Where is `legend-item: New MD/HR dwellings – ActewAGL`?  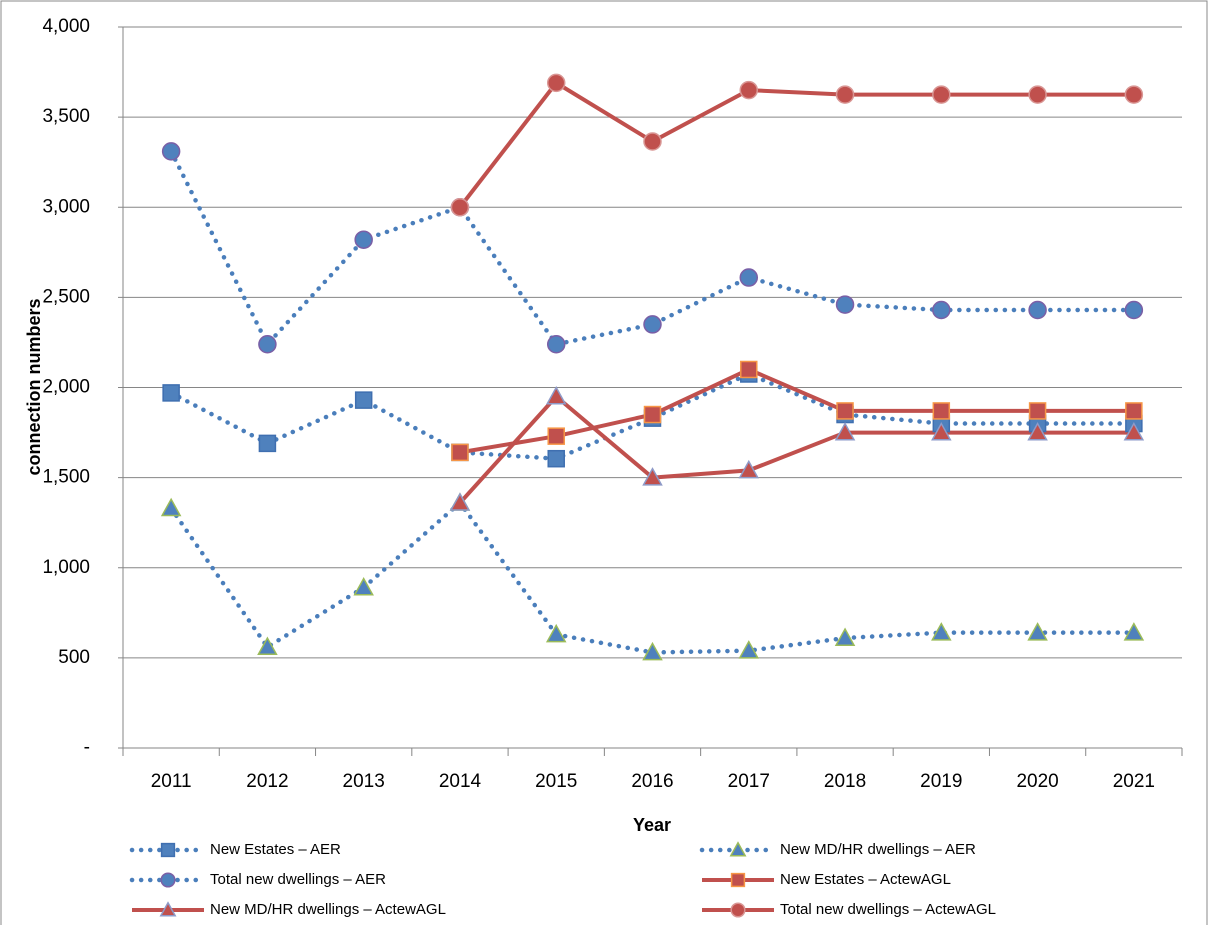
legend-item: New MD/HR dwellings – ActewAGL is located at coordinates (289, 909).